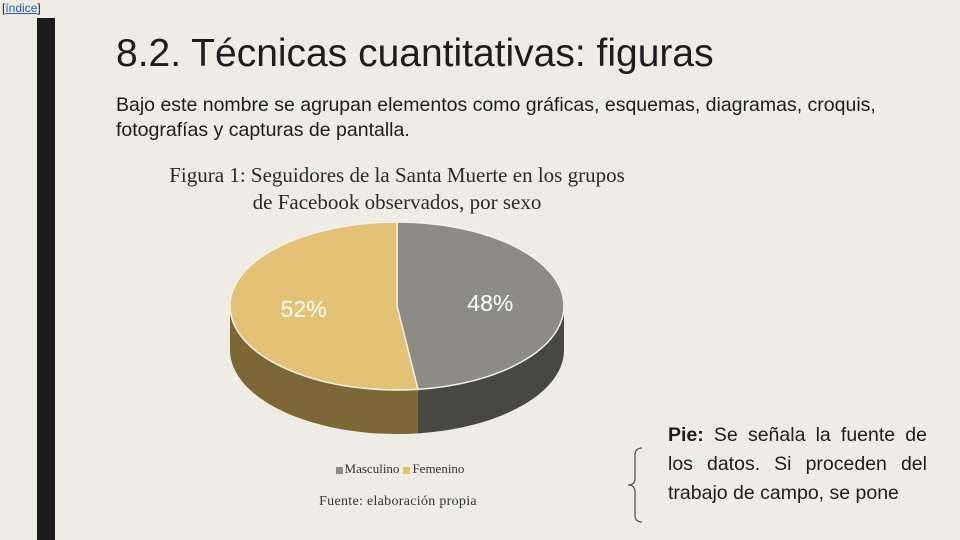 Image resolution: width=960 pixels, height=540 pixels. I want to click on index-link-wrapper: [índice], so click(21, 8).